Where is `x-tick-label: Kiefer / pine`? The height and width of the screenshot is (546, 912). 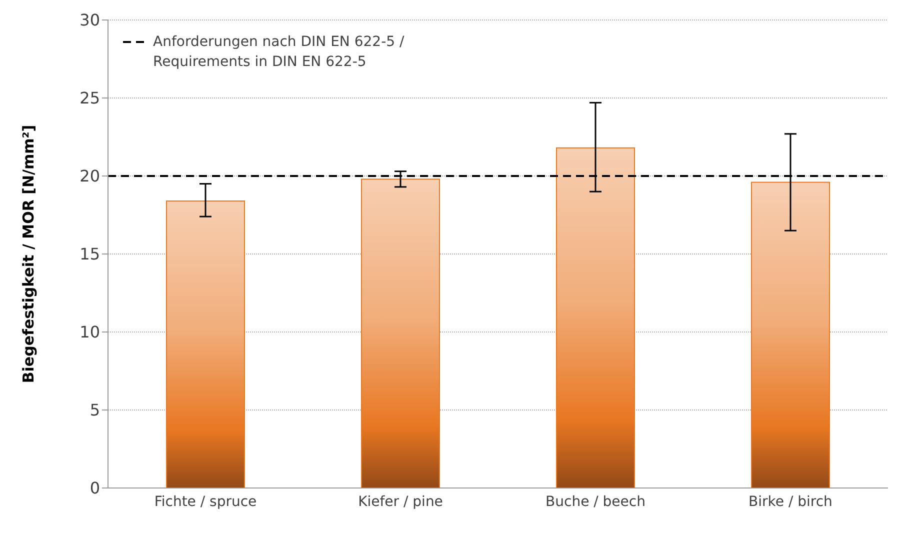
x-tick-label: Kiefer / pine is located at coordinates (400, 502).